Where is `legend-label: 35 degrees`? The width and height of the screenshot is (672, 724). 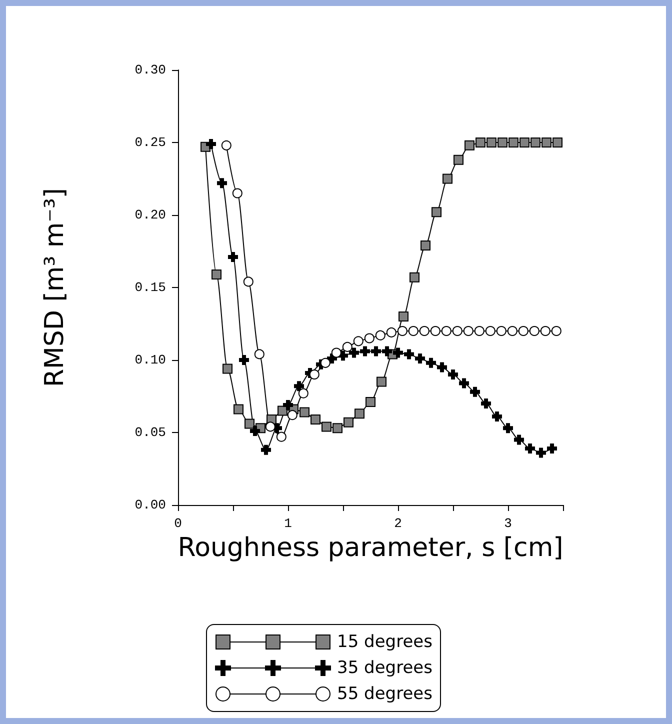
legend-label: 35 degrees is located at coordinates (384, 668).